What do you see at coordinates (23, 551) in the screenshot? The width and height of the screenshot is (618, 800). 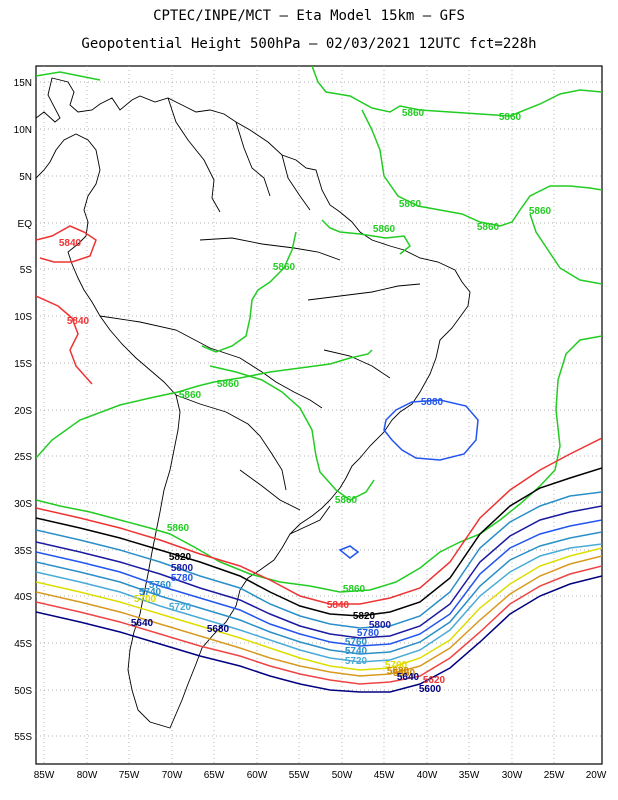 I see `lat-label: 35S` at bounding box center [23, 551].